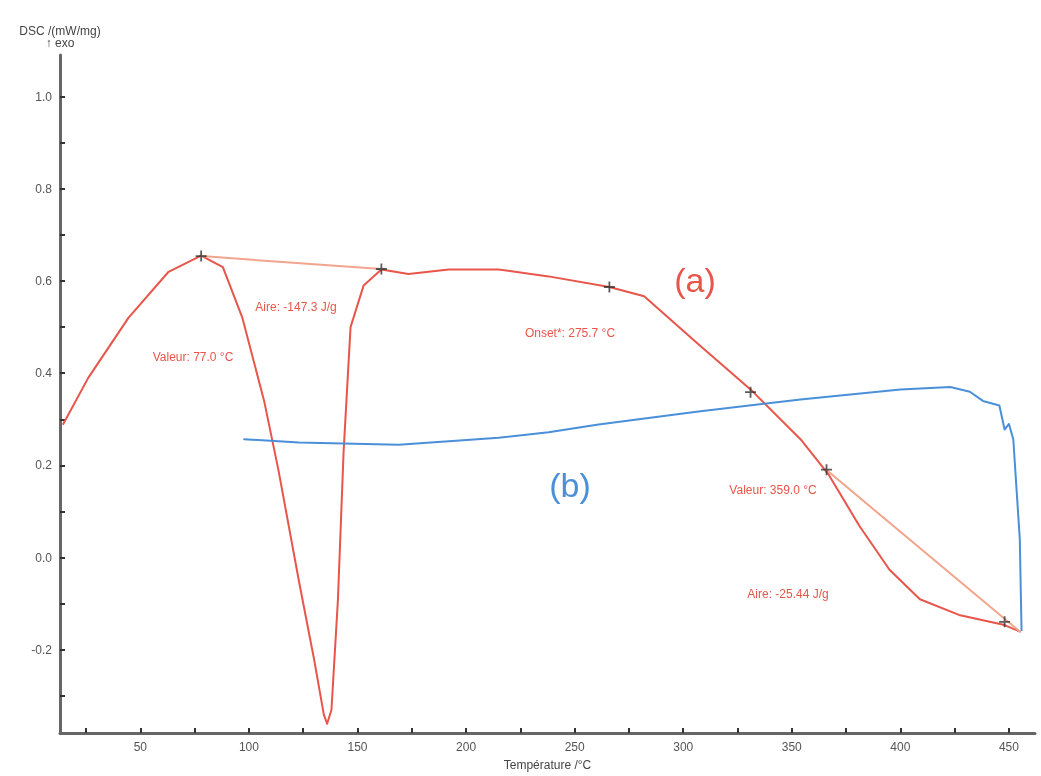 The height and width of the screenshot is (776, 1041). What do you see at coordinates (60, 37) in the screenshot?
I see `y-axis-title: DSC /(mW/mg) ↑ exo` at bounding box center [60, 37].